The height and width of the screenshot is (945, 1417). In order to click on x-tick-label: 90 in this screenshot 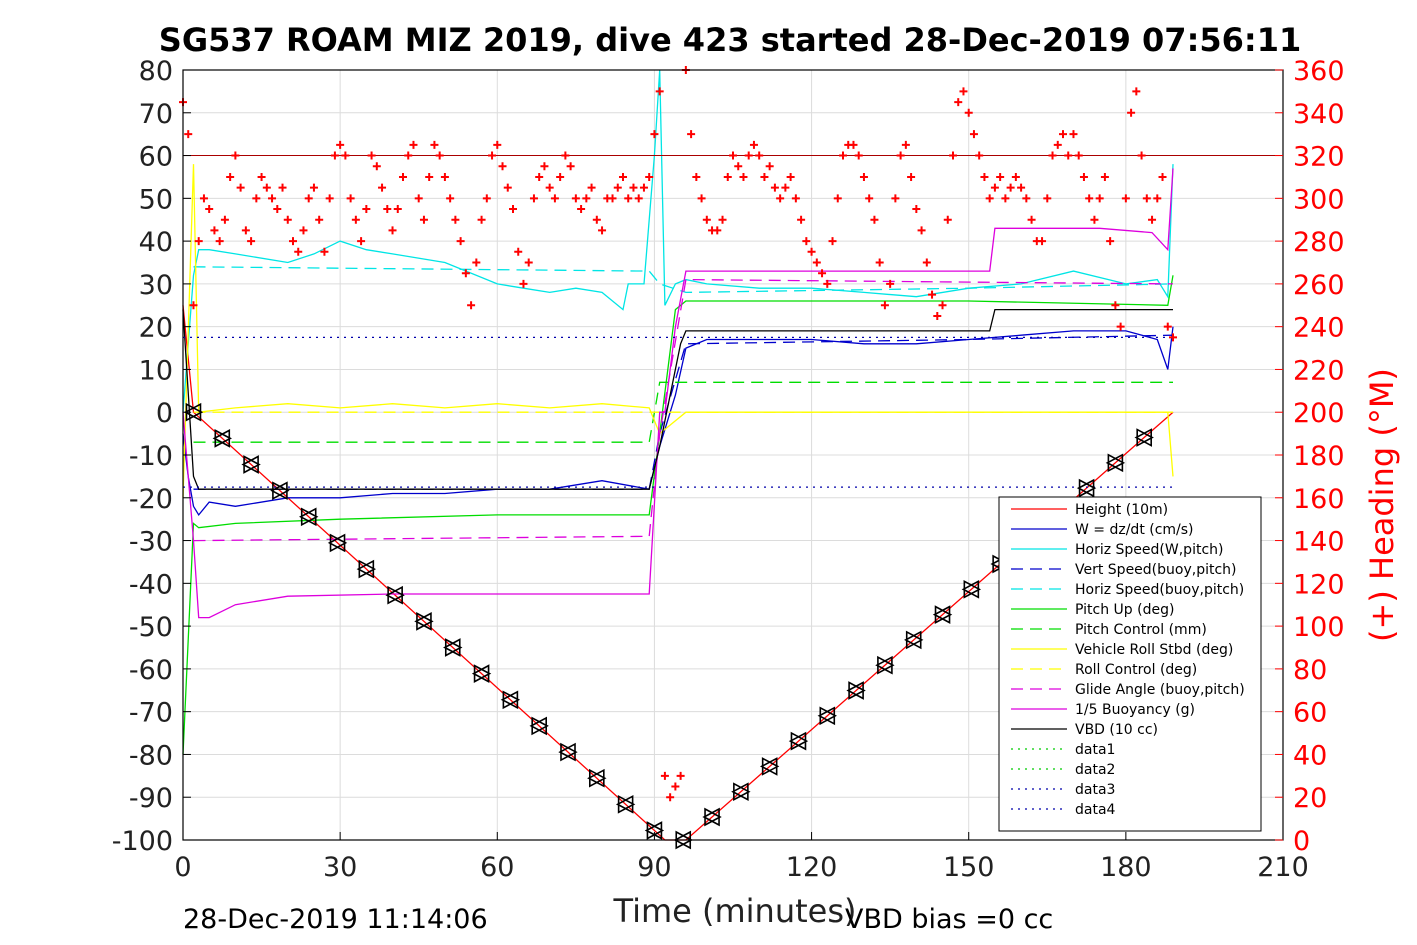, I will do `click(654, 867)`.